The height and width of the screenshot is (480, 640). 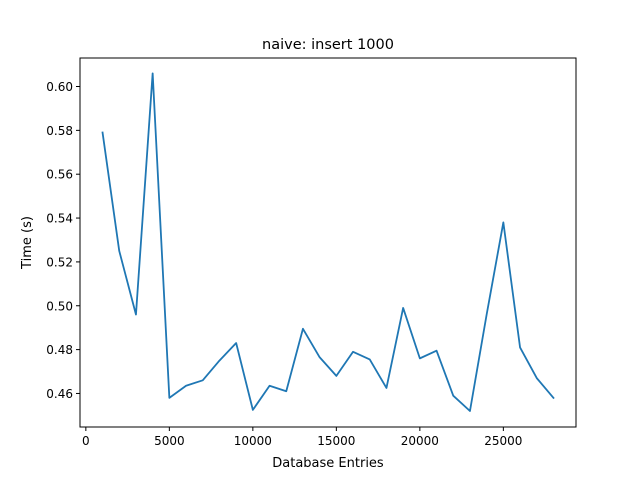 I want to click on y-tick-label: 0.50, so click(x=59, y=306).